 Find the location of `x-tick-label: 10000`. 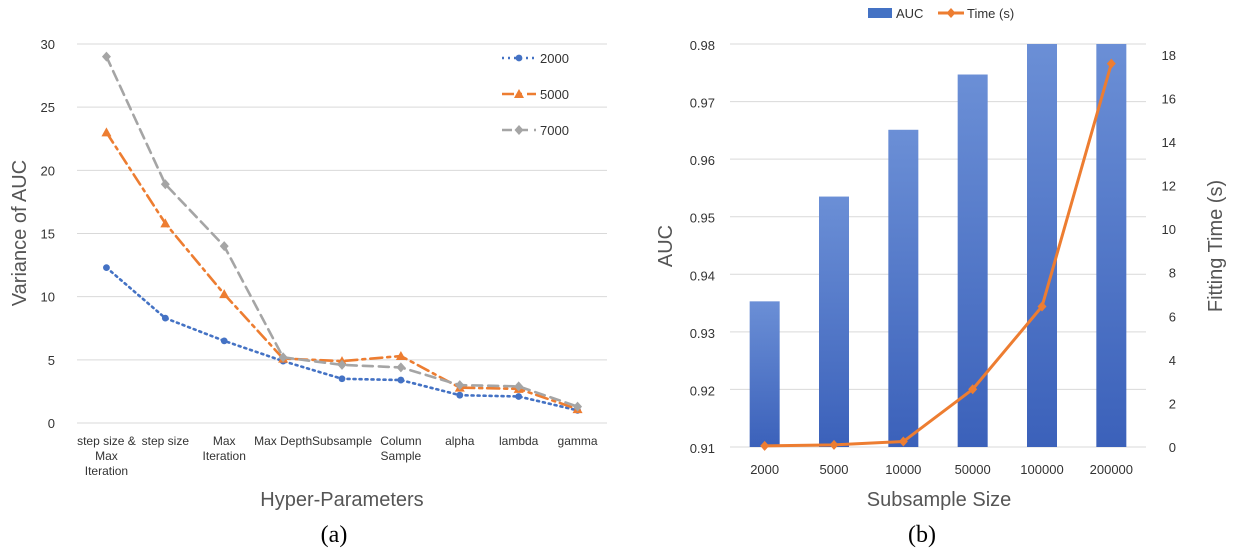

x-tick-label: 10000 is located at coordinates (903, 469).